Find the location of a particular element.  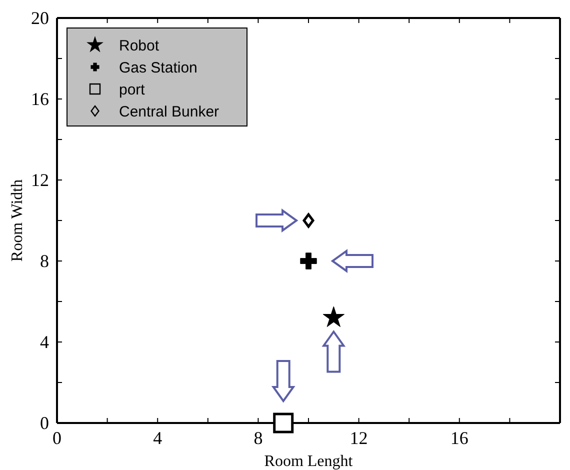

x-tick-label: 16 is located at coordinates (459, 438).